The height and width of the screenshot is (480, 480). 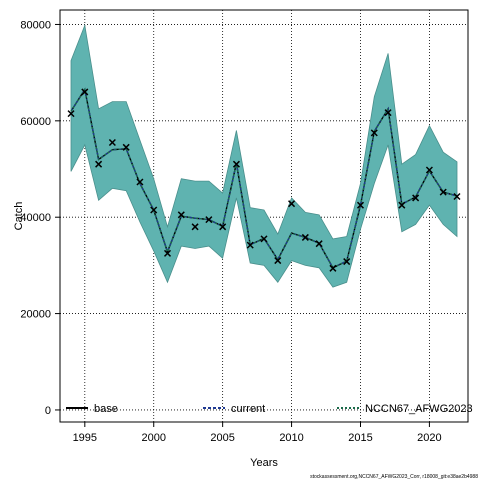 What do you see at coordinates (360, 438) in the screenshot?
I see `x-tick-label: 2015` at bounding box center [360, 438].